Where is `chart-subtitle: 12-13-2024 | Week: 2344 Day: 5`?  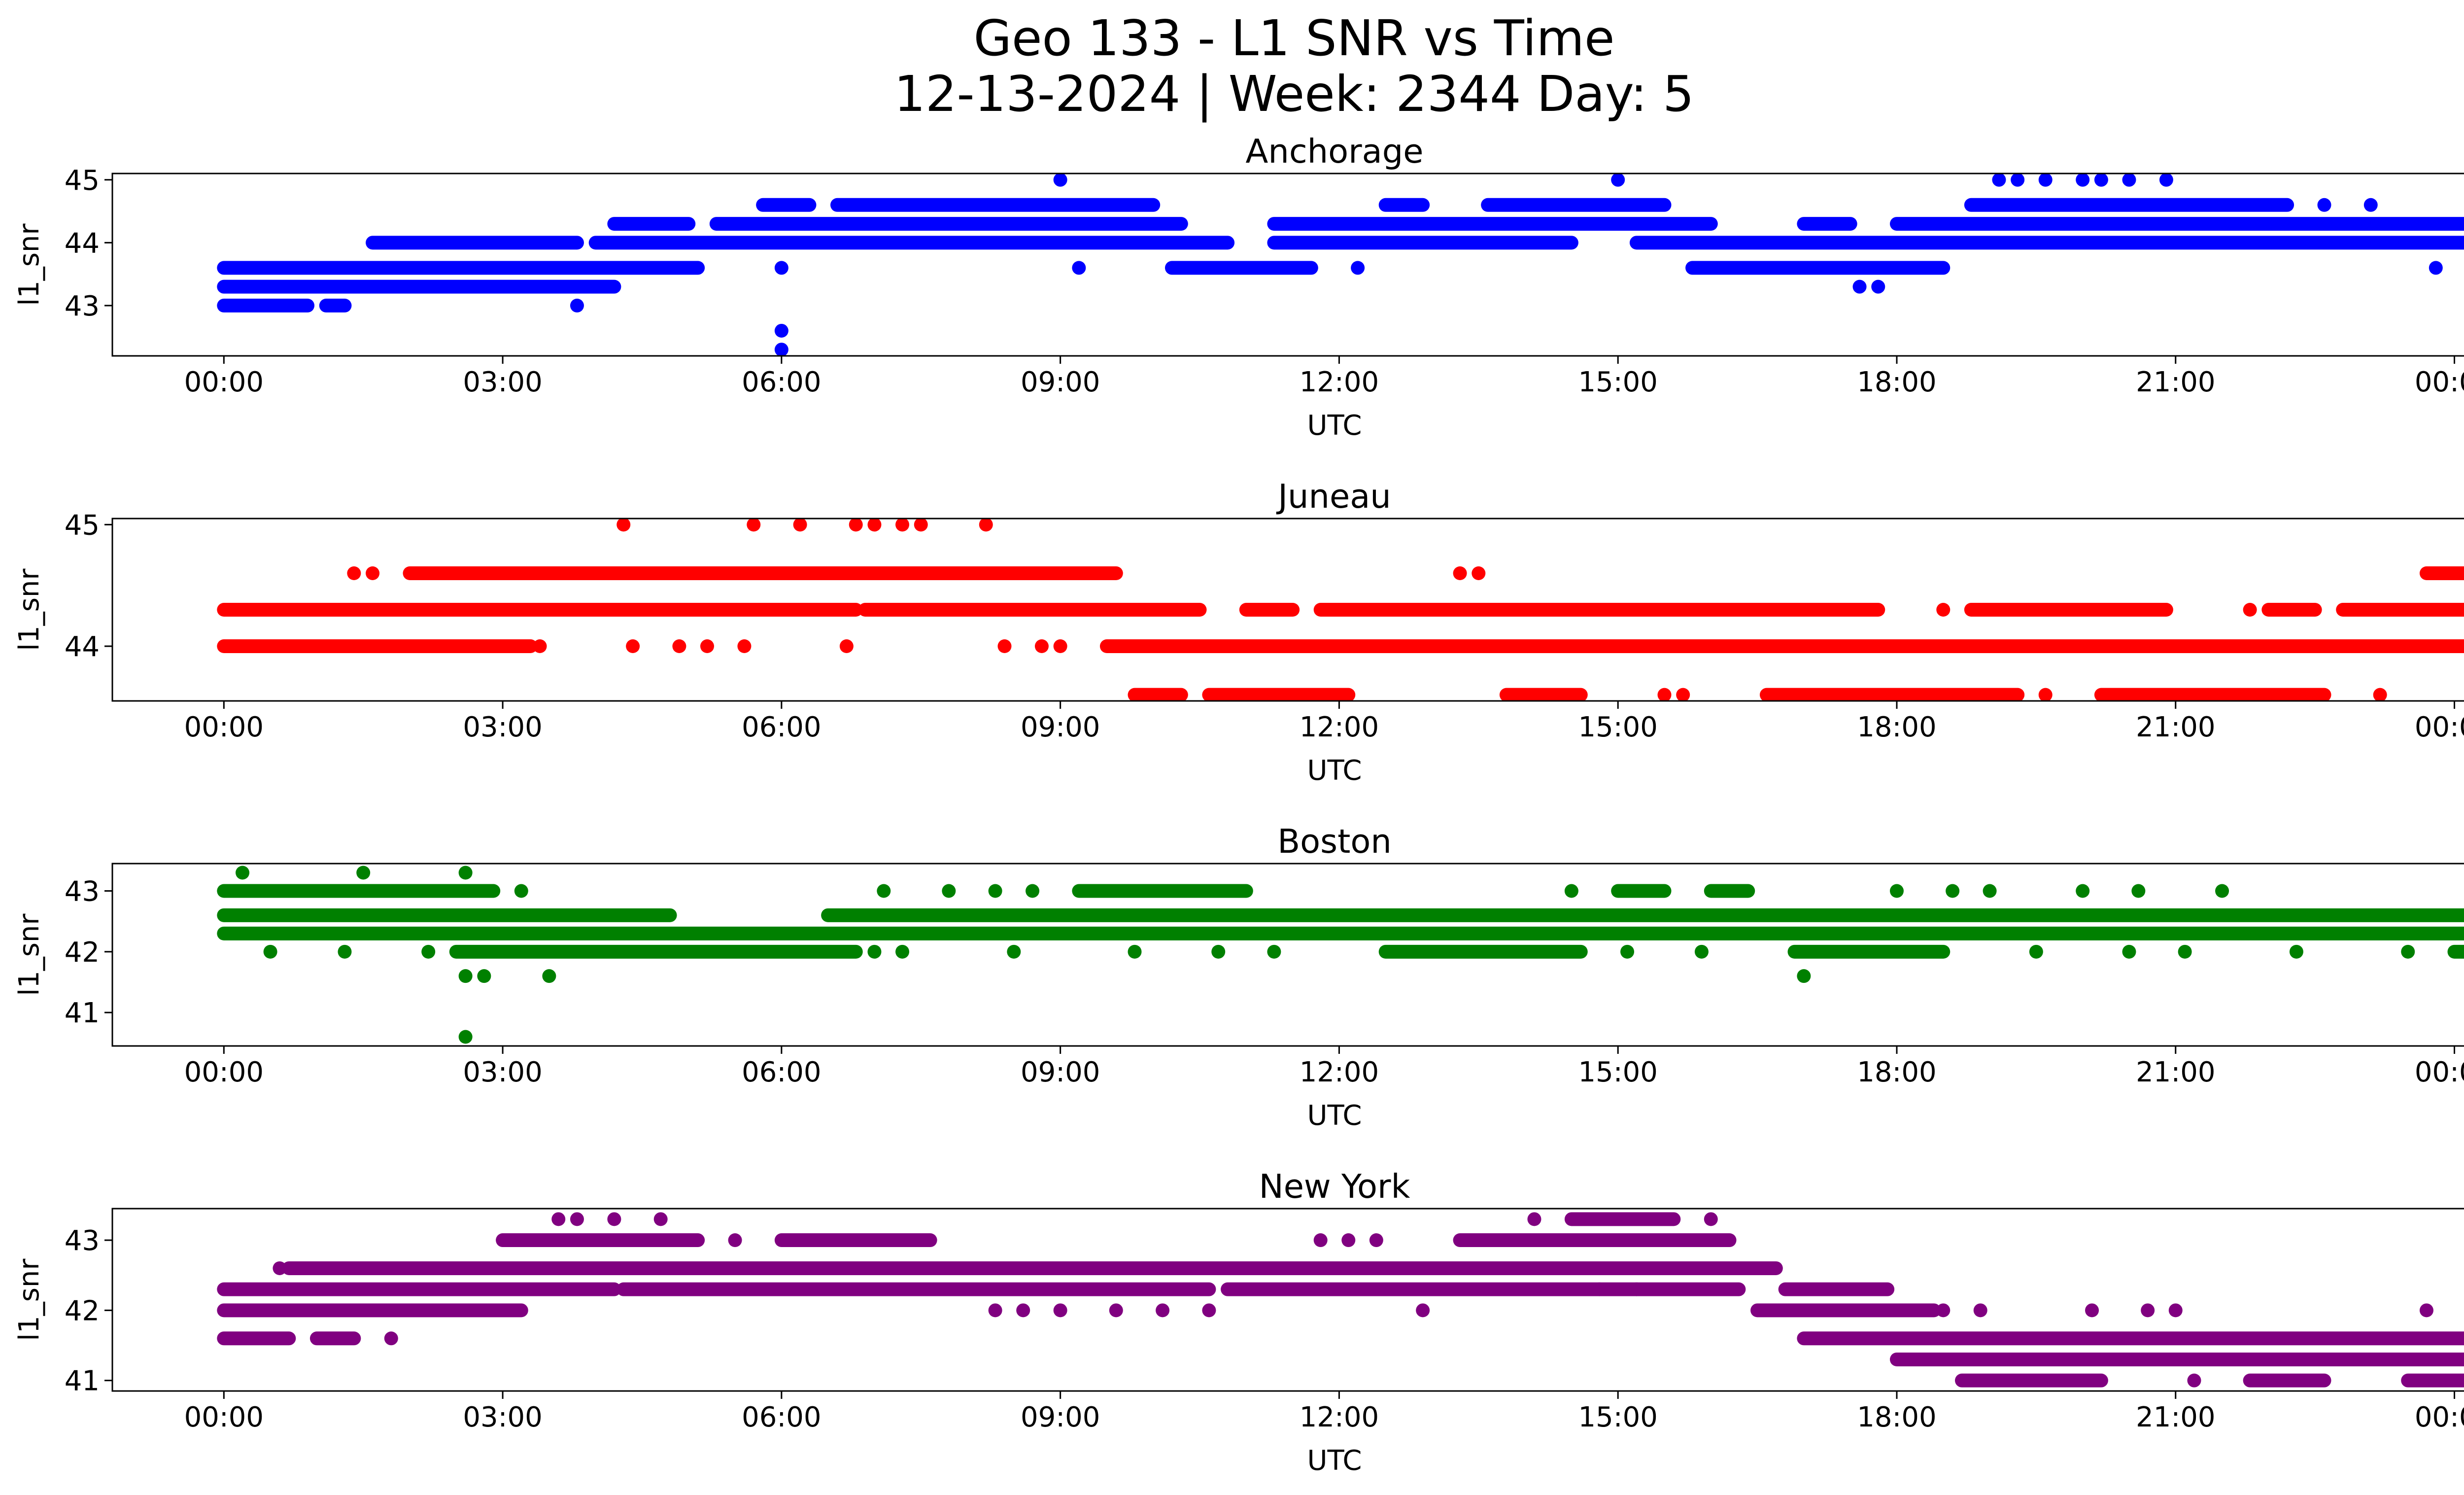 chart-subtitle: 12-13-2024 | Week: 2344 Day: 5 is located at coordinates (1294, 94).